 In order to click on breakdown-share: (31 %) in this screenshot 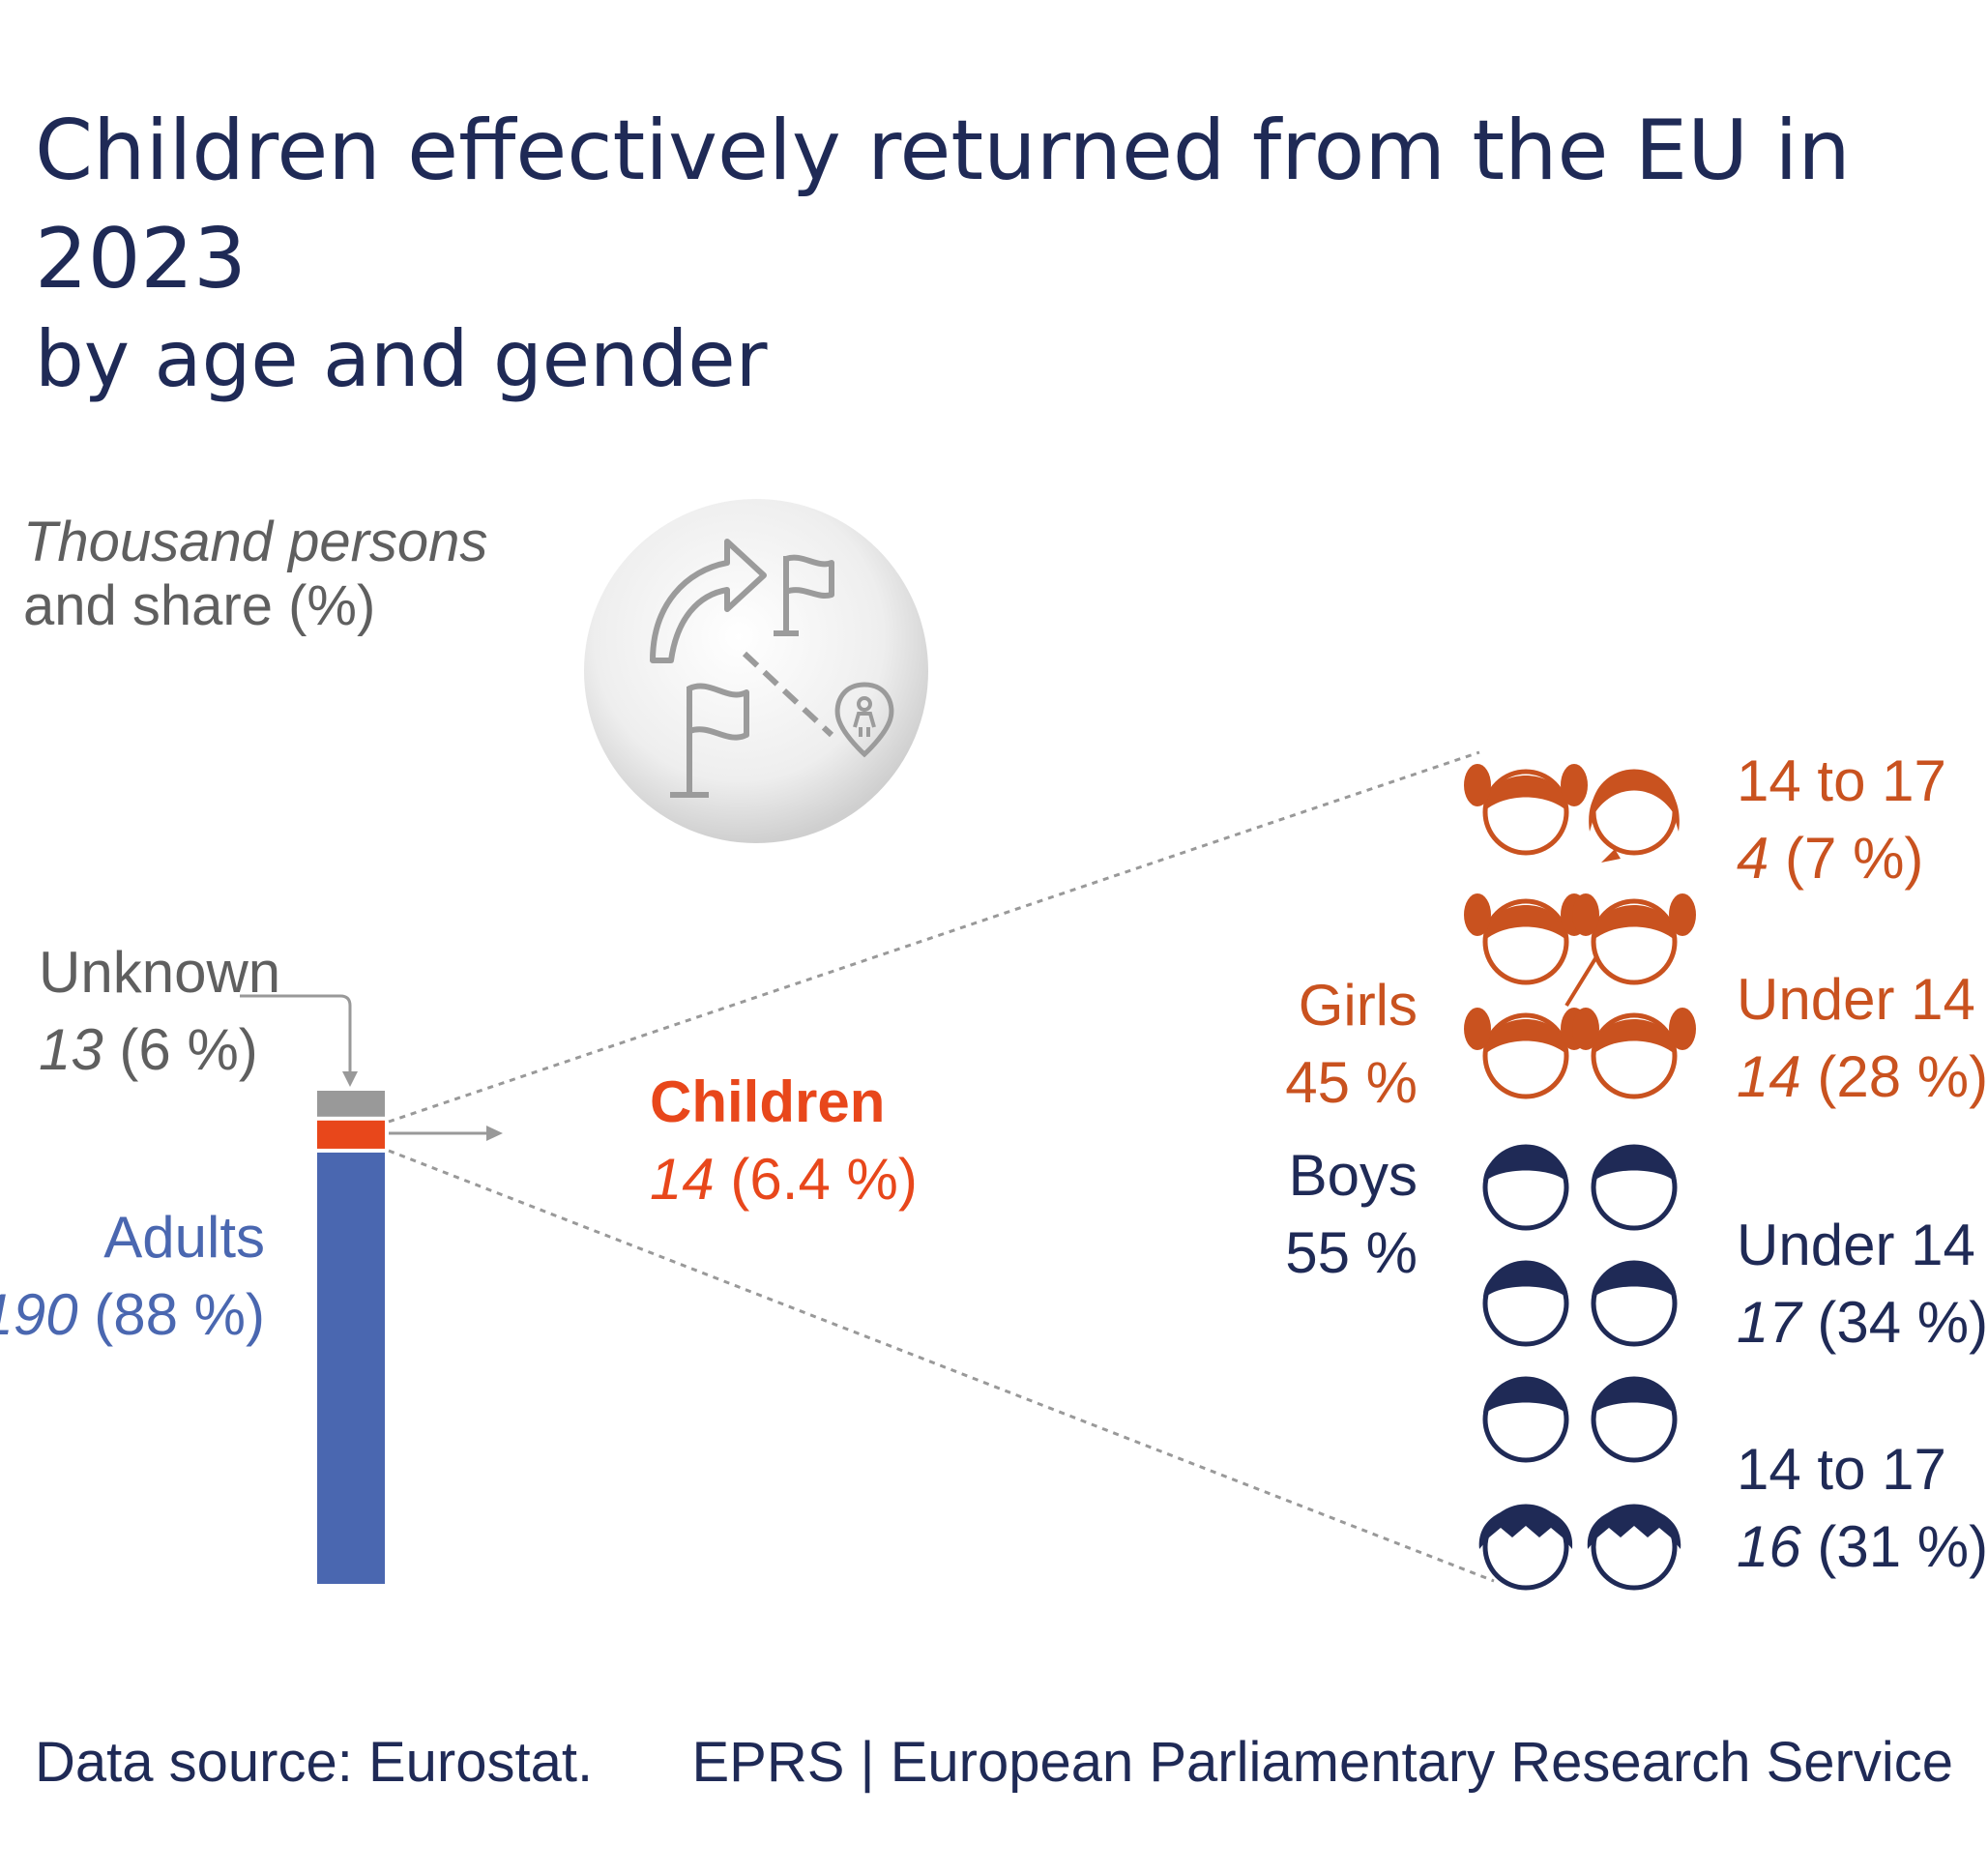, I will do `click(1902, 1546)`.